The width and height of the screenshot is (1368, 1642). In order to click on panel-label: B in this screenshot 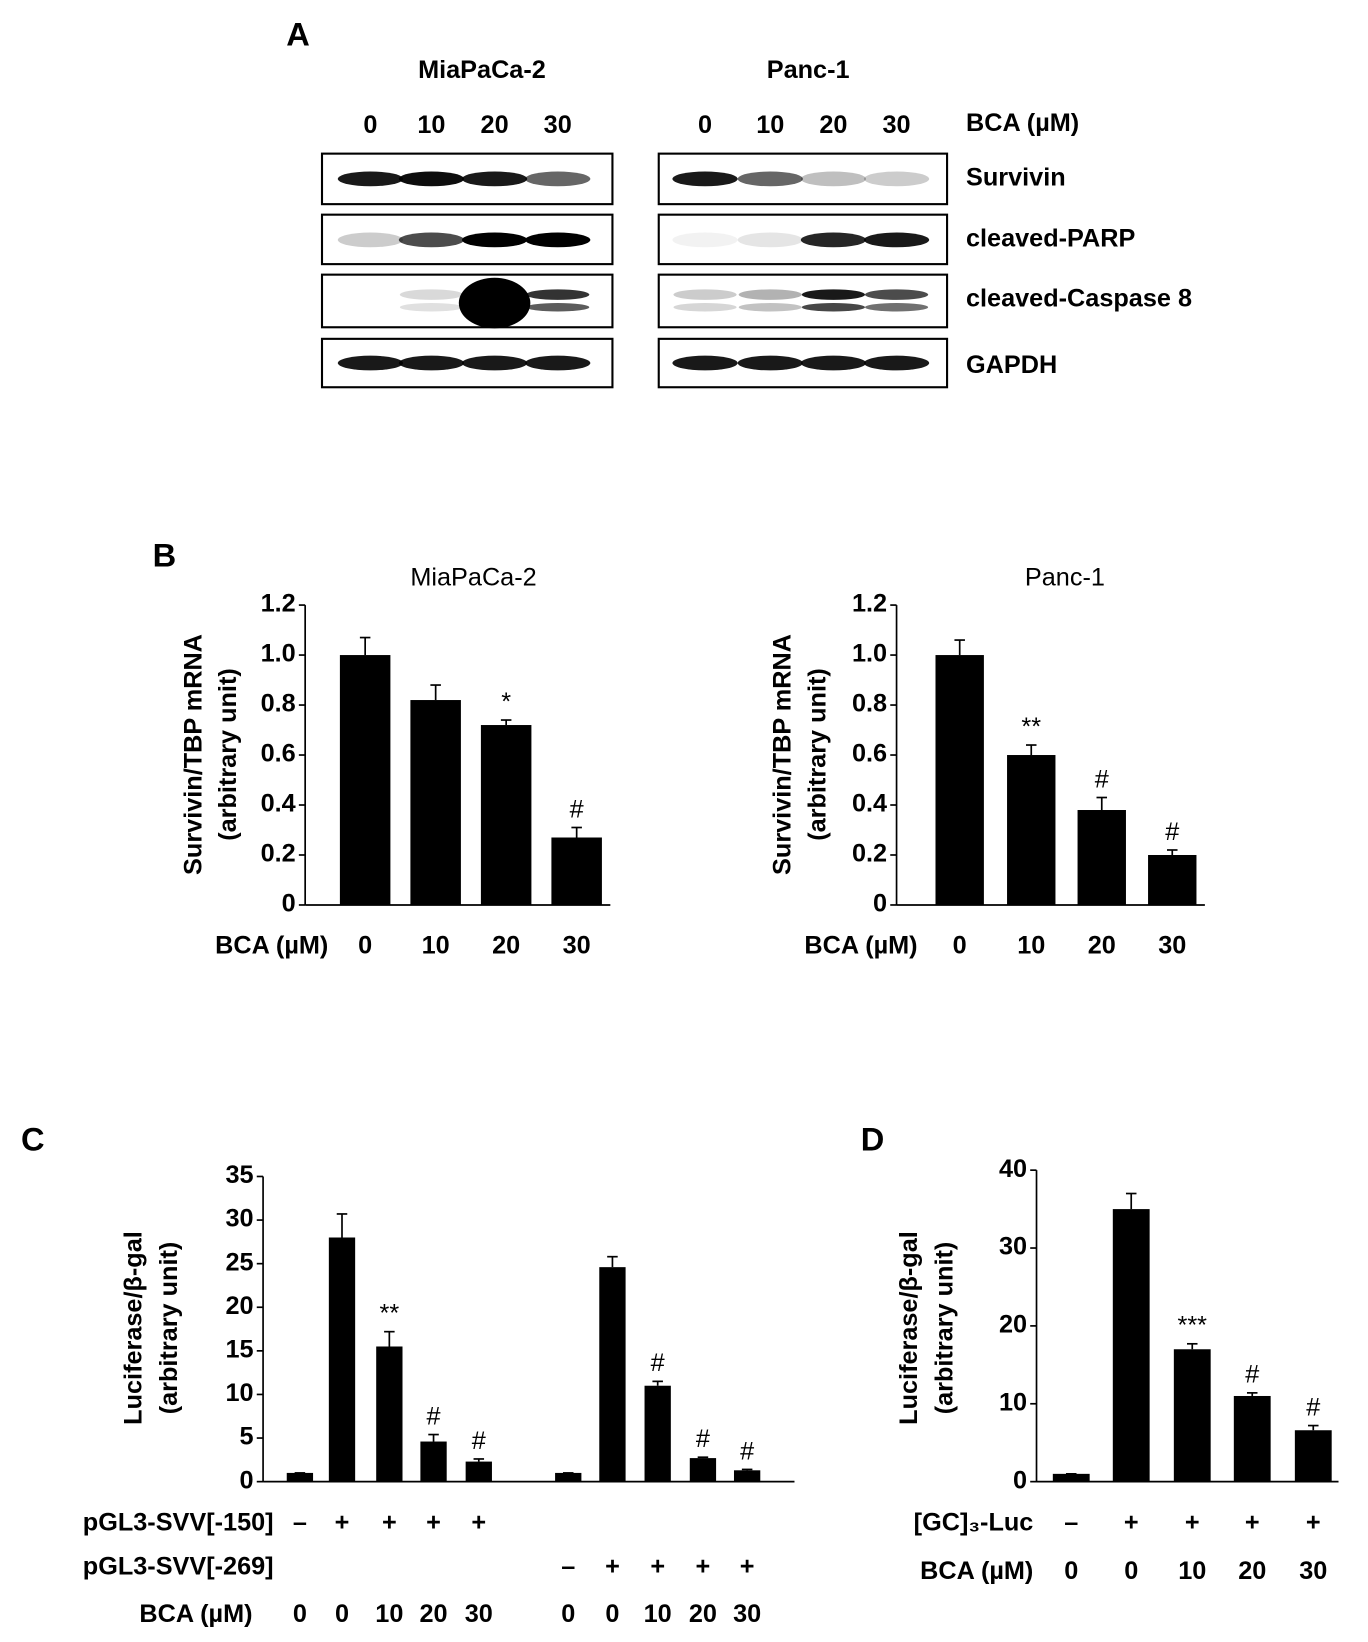, I will do `click(165, 554)`.